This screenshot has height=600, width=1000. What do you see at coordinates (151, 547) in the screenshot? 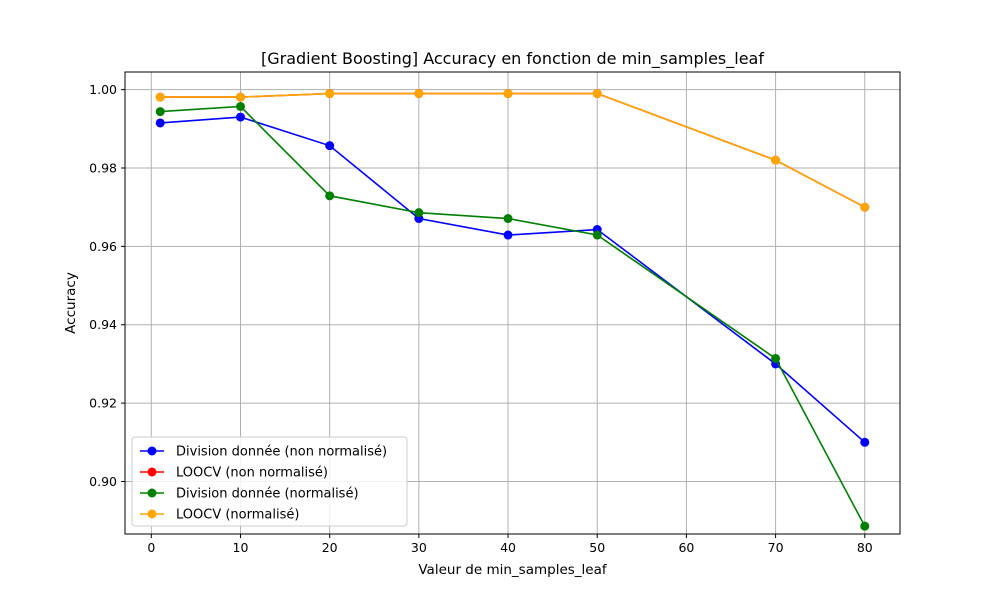
I see `x-tick-label: 0` at bounding box center [151, 547].